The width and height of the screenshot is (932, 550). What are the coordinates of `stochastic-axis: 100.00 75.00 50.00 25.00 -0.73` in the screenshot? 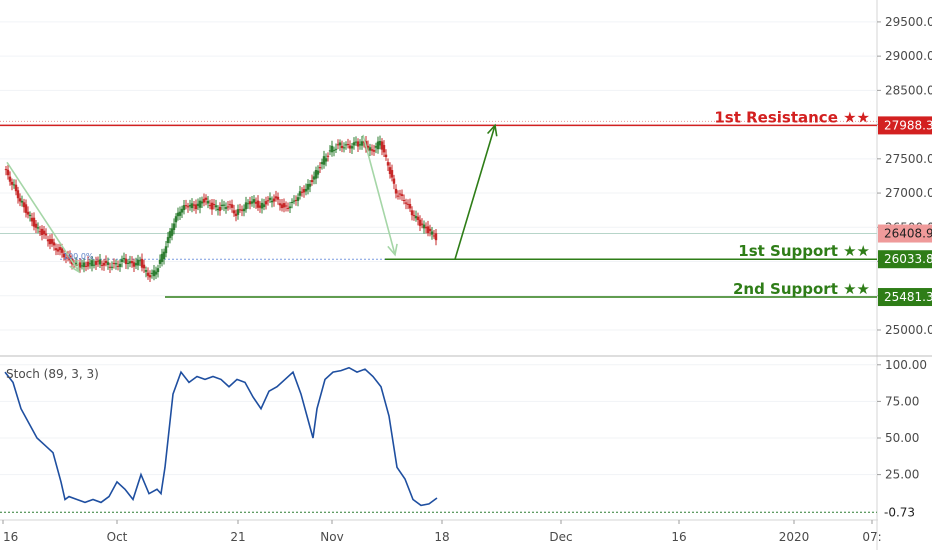 It's located at (904, 440).